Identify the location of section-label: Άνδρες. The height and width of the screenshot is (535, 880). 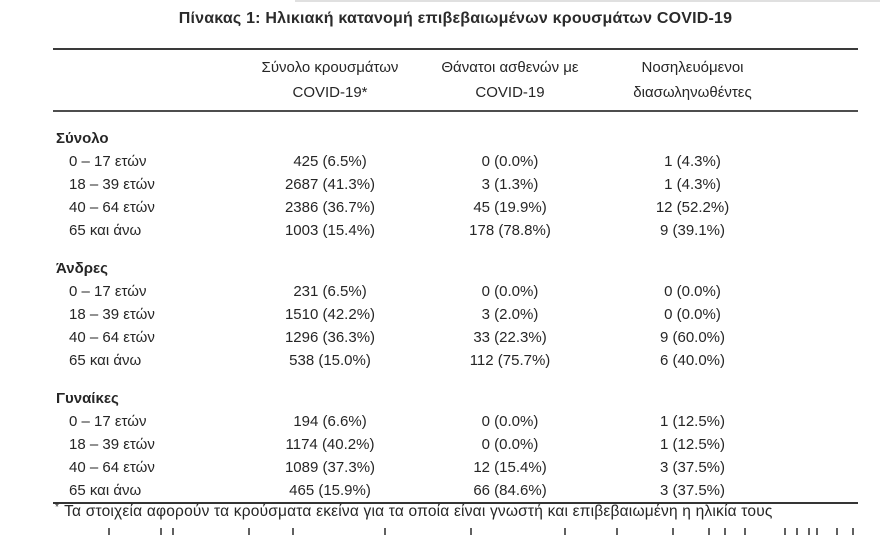
(82, 268).